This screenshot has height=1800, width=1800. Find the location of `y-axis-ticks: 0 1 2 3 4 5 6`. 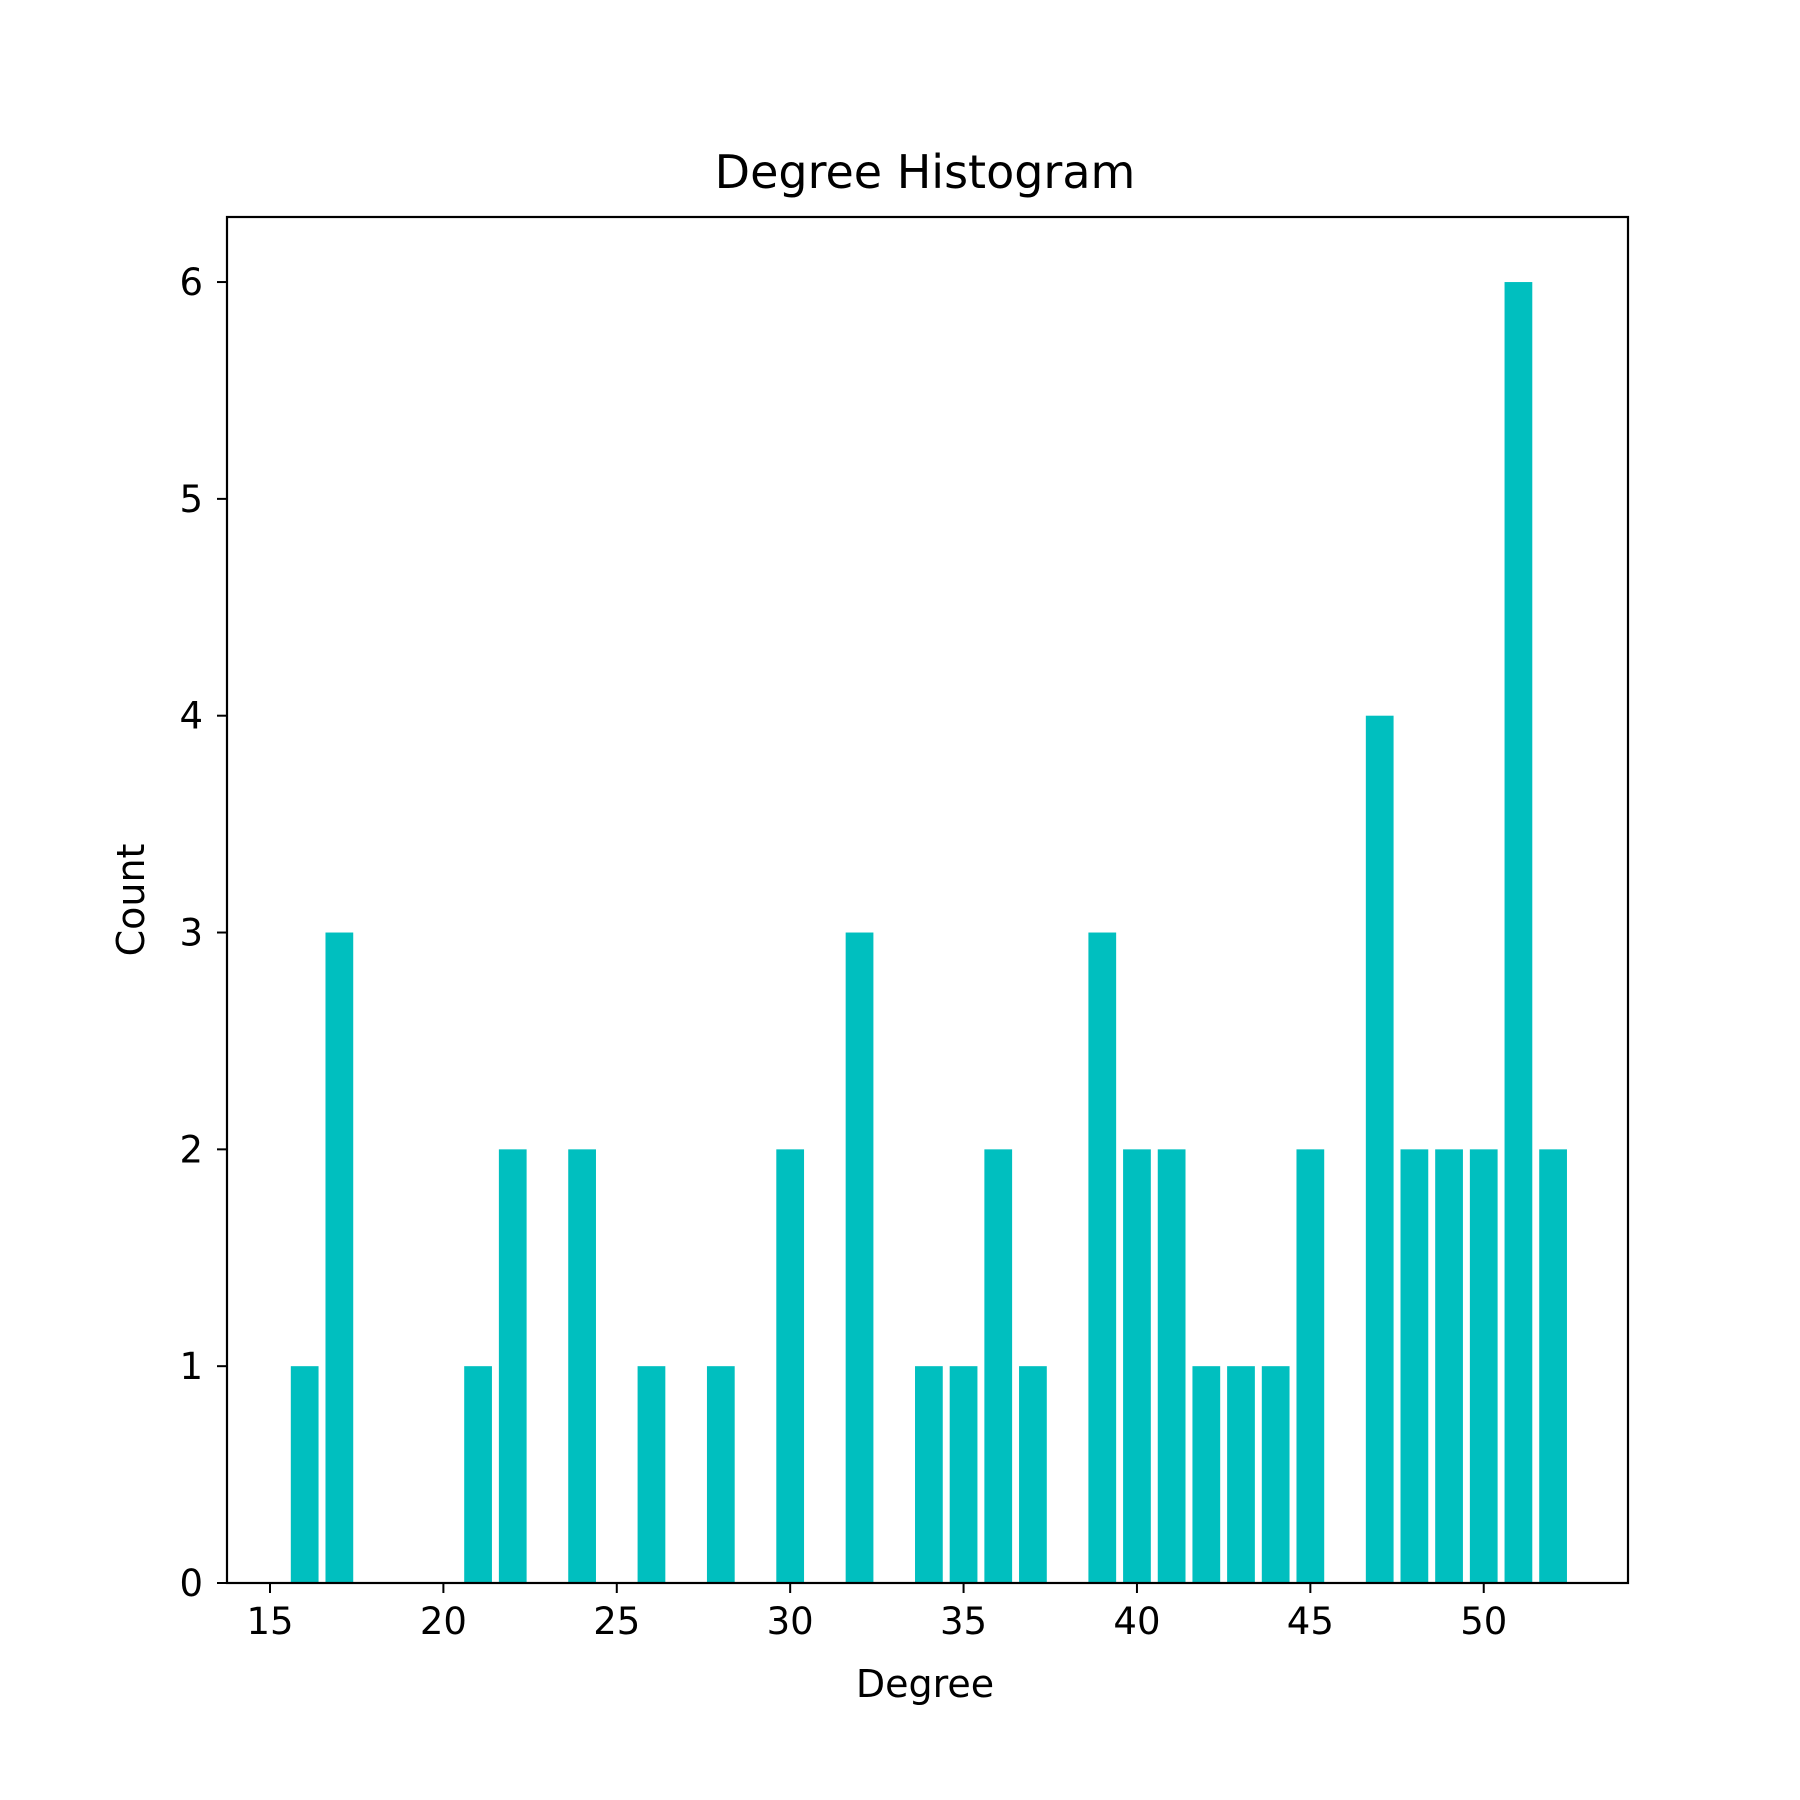

y-axis-ticks: 0 1 2 3 4 5 6 is located at coordinates (203, 933).